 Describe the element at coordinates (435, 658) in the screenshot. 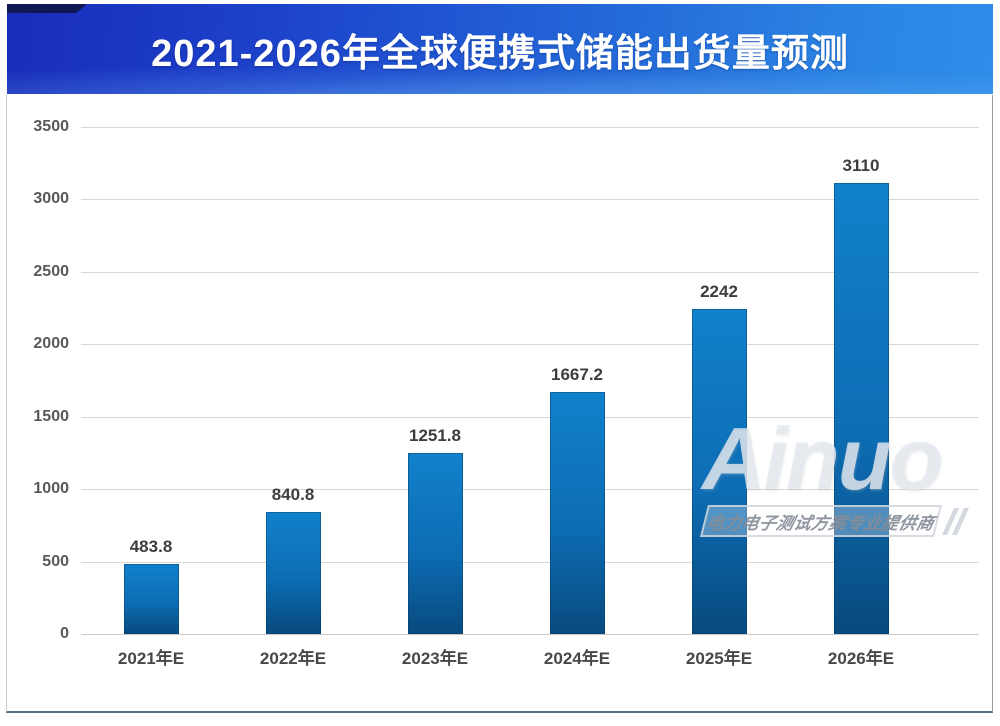

I see `x-axis-tick-label: 2023年E` at that location.